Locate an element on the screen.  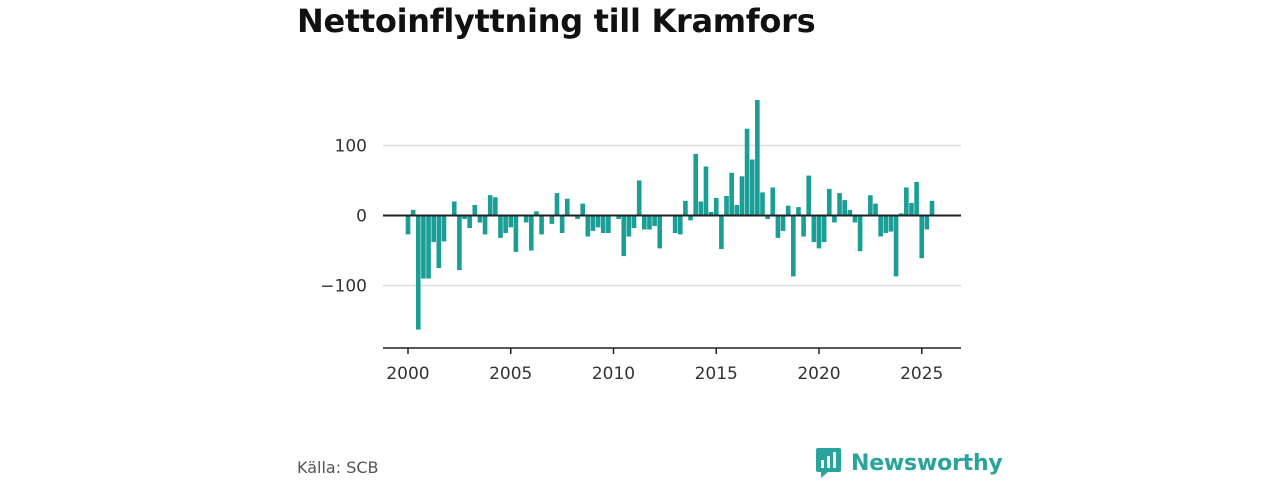
x-tick-label: 2025 is located at coordinates (921, 374).